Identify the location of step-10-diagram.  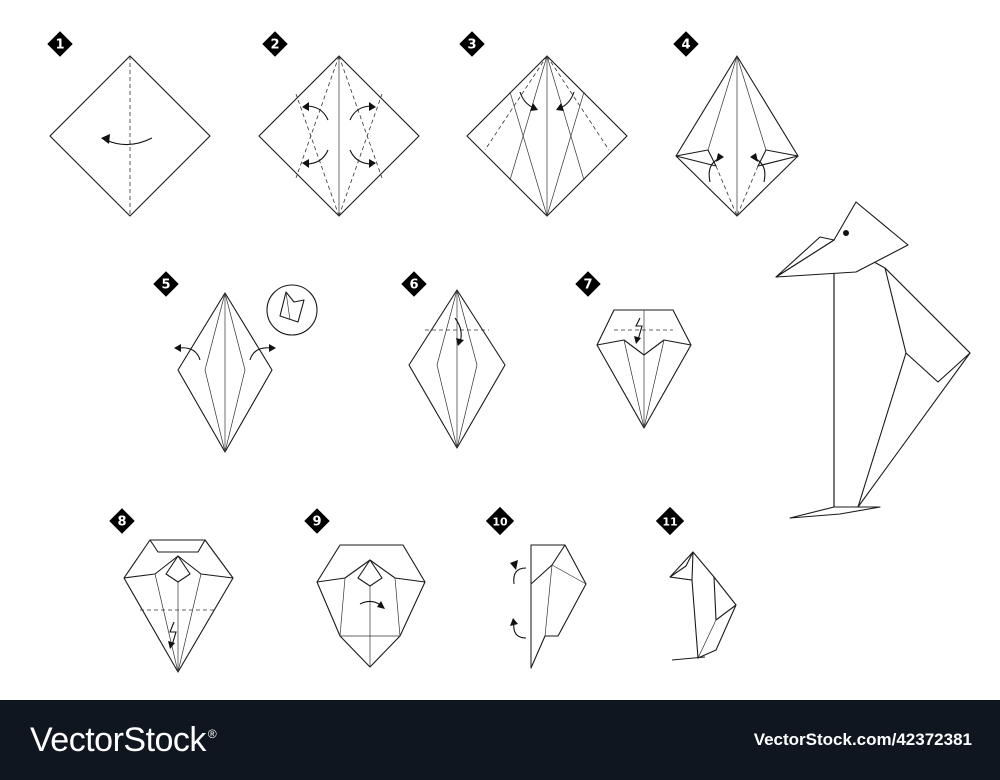
(548, 606).